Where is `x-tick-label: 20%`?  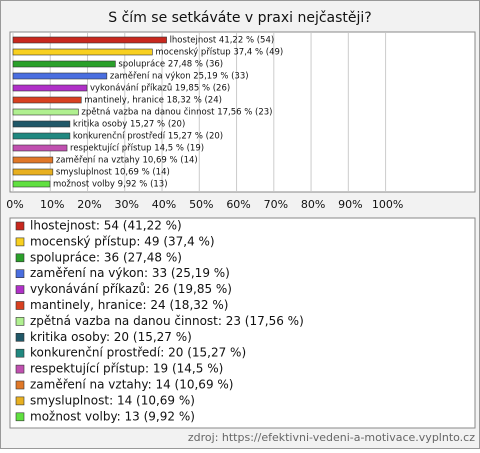
x-tick-label: 20% is located at coordinates (89, 204).